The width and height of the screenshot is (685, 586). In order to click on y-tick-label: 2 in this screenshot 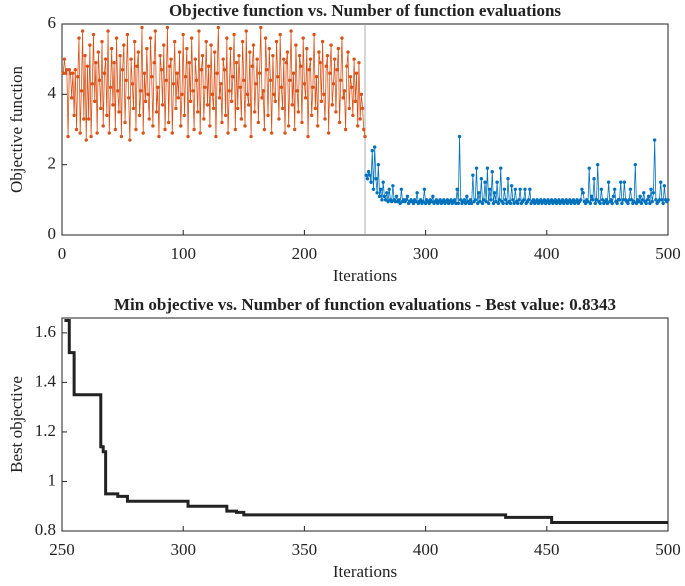, I will do `click(52, 163)`.